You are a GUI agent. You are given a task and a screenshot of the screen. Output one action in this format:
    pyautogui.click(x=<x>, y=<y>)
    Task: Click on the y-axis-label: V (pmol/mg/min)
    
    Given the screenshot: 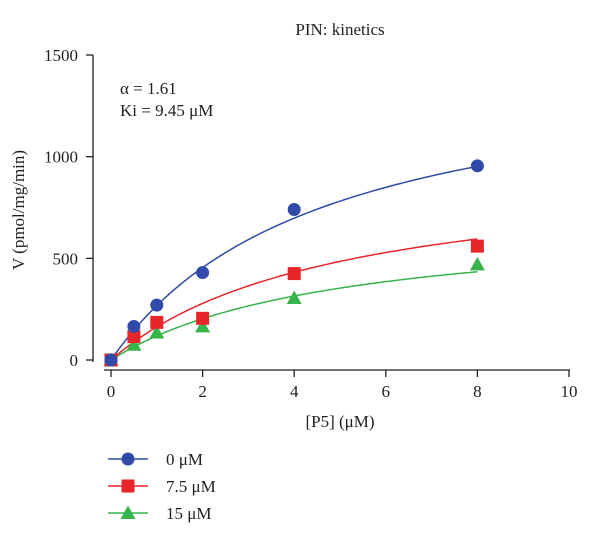 What is the action you would take?
    pyautogui.click(x=18, y=210)
    